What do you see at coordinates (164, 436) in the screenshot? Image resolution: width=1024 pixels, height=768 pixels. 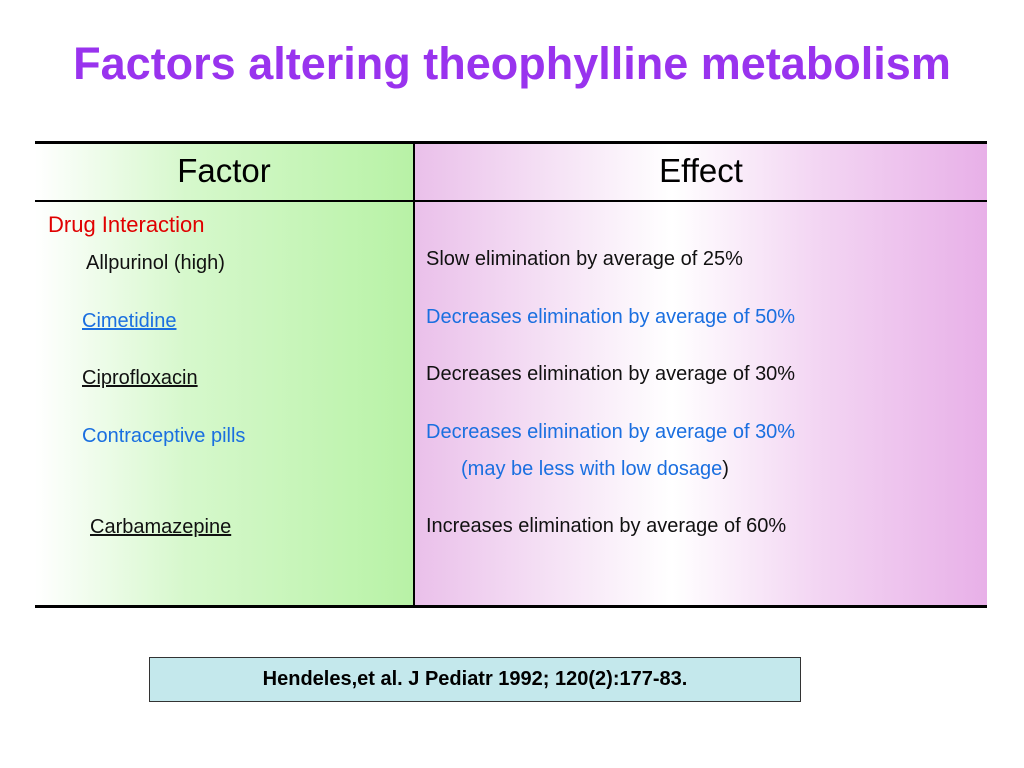 I see `factor-contraceptive-pills: Contraceptive pills` at bounding box center [164, 436].